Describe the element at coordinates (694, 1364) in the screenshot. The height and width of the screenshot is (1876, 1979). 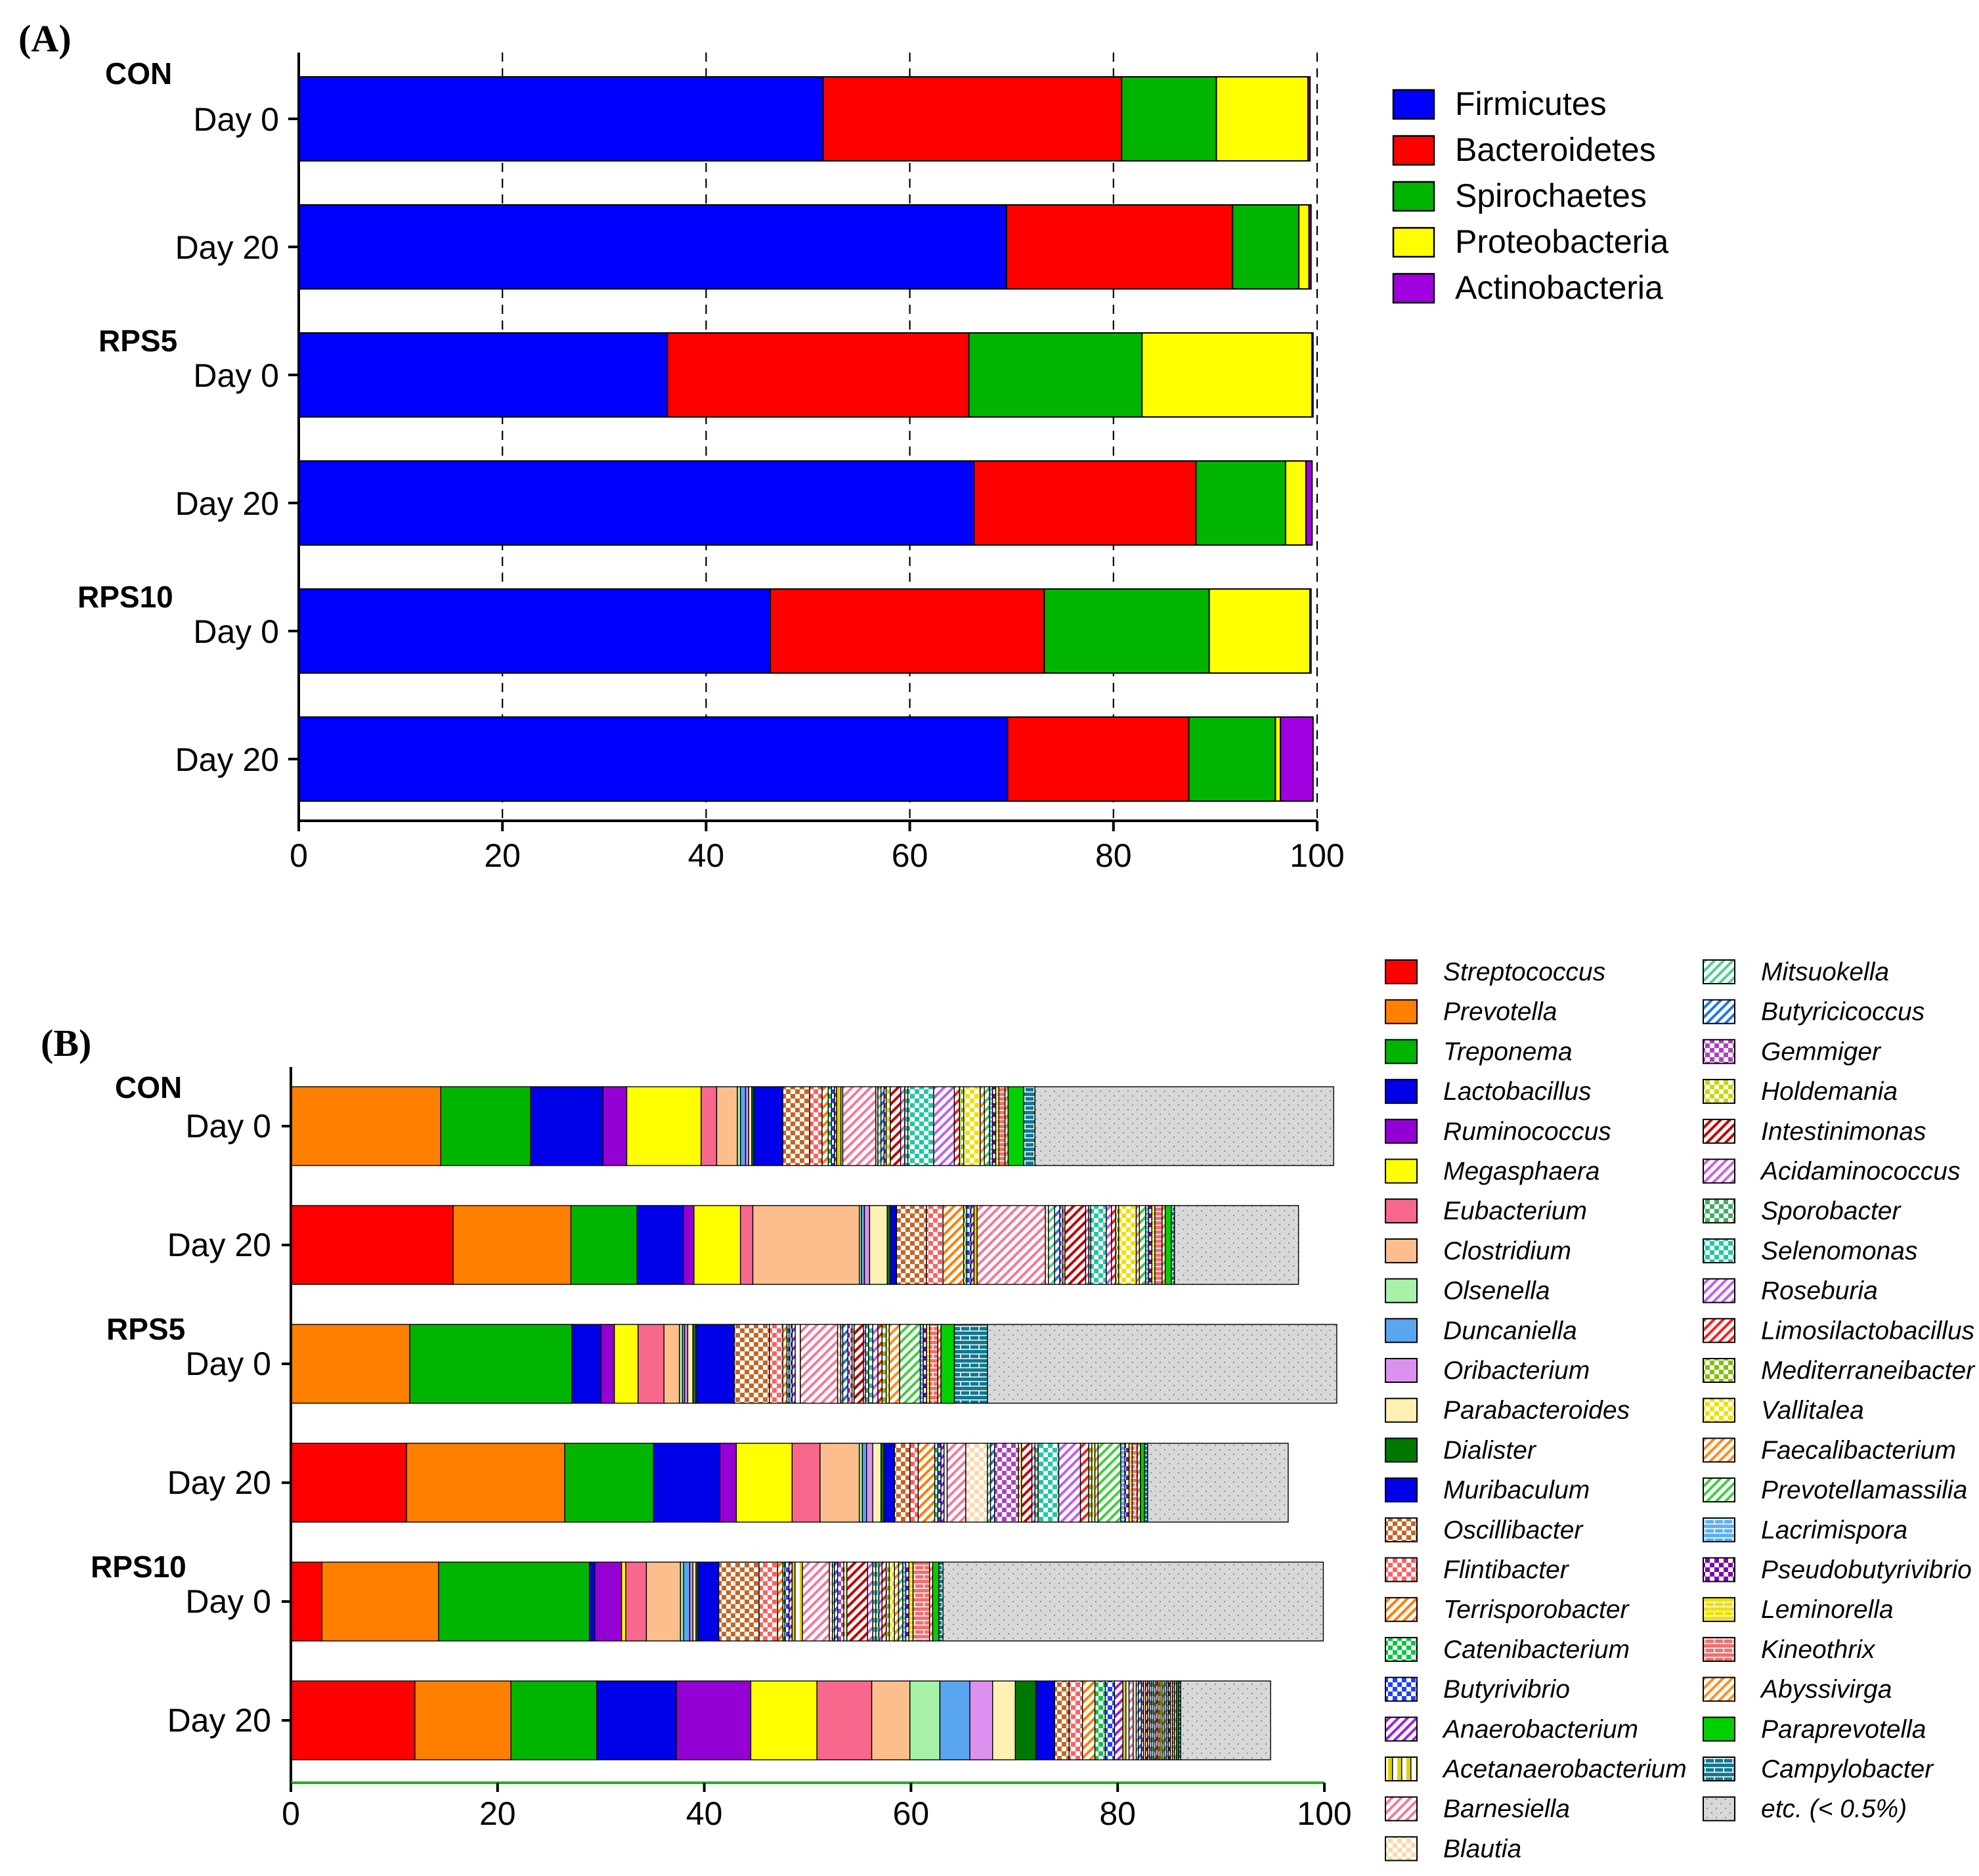
I see `bar-segment-dialister` at that location.